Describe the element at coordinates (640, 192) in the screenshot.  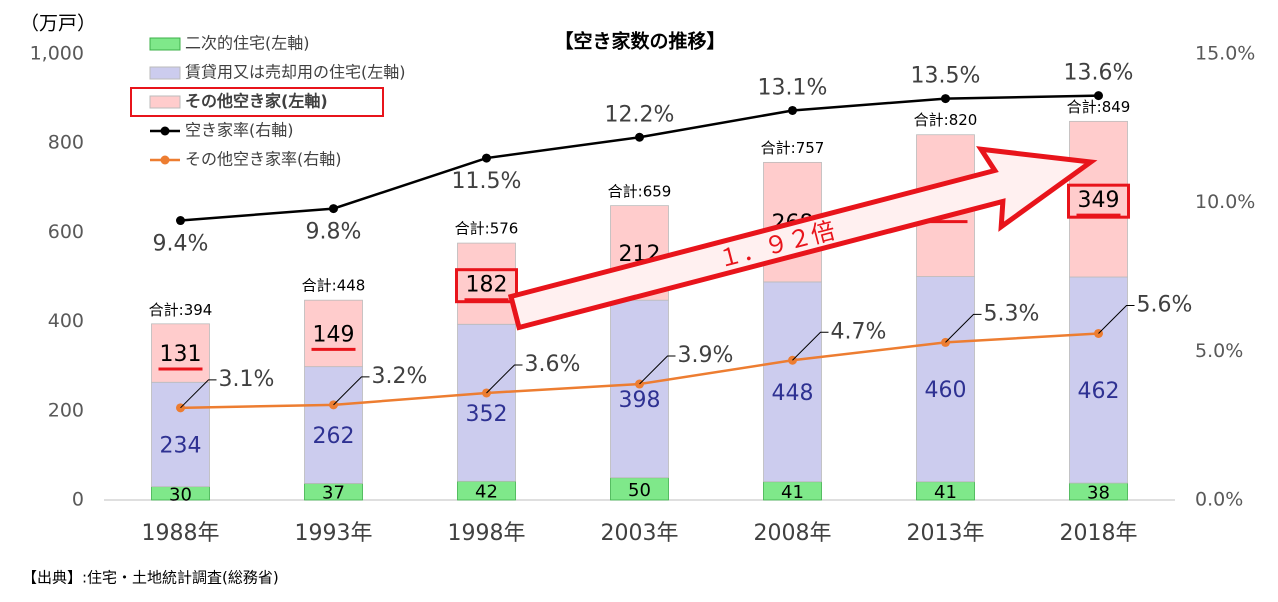
I see `total-label: 合計:659` at that location.